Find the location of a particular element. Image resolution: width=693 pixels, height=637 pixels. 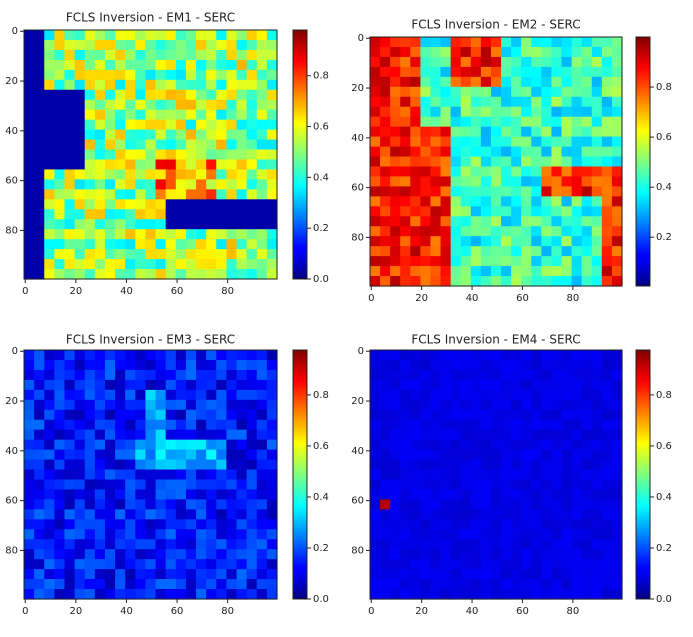

y-tick-label: 40 is located at coordinates (11, 451).